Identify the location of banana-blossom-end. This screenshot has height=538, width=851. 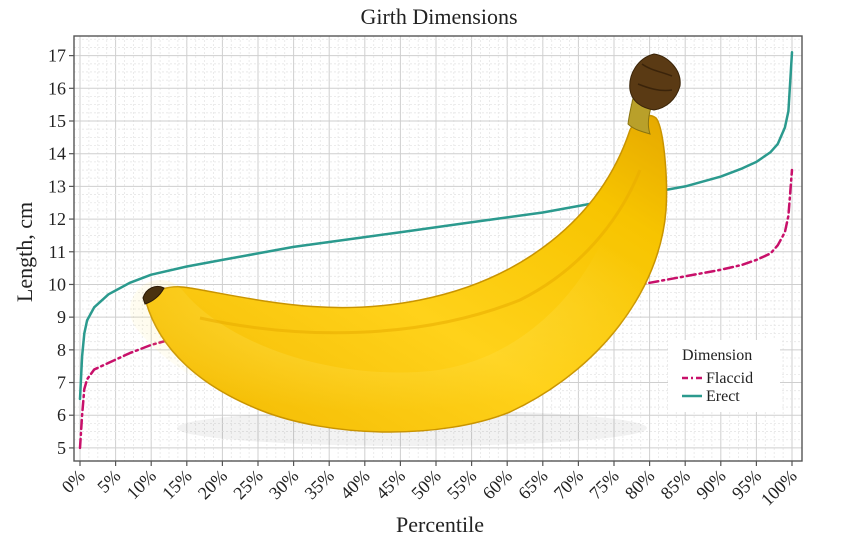
(153, 295).